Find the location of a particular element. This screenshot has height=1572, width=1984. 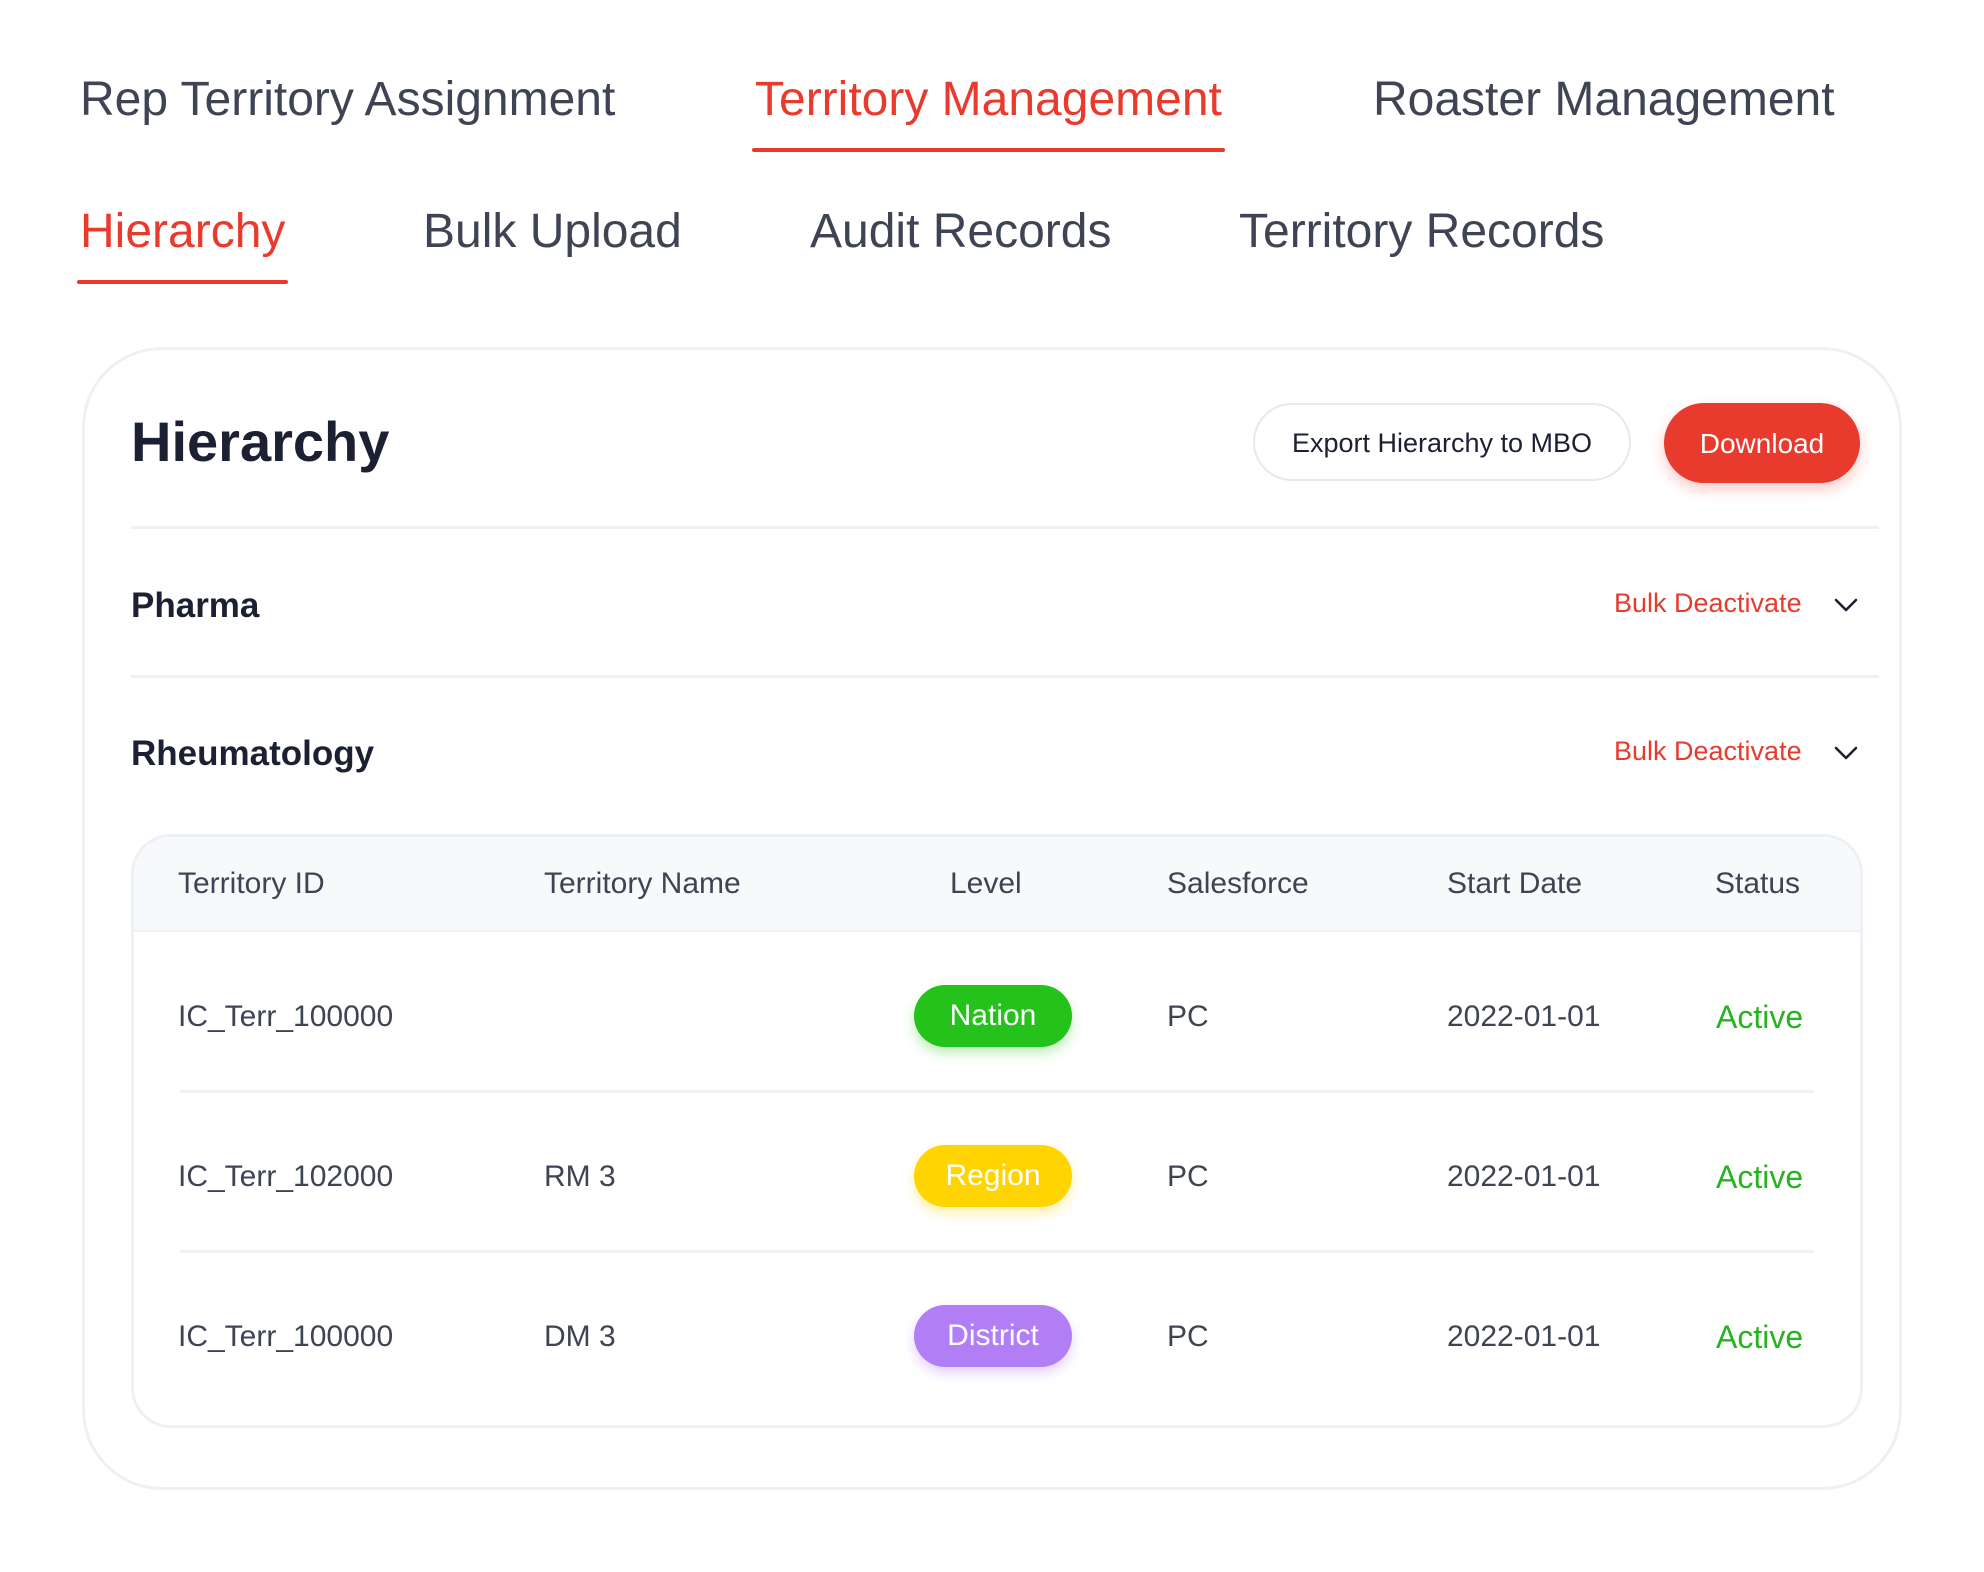

column-header-level: Level is located at coordinates (986, 883).